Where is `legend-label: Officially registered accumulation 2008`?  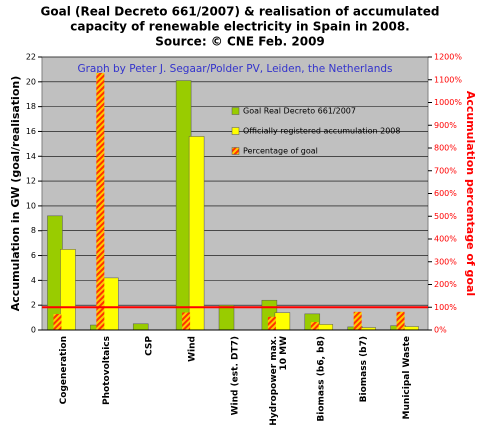
legend-label: Officially registered accumulation 2008 is located at coordinates (321, 131).